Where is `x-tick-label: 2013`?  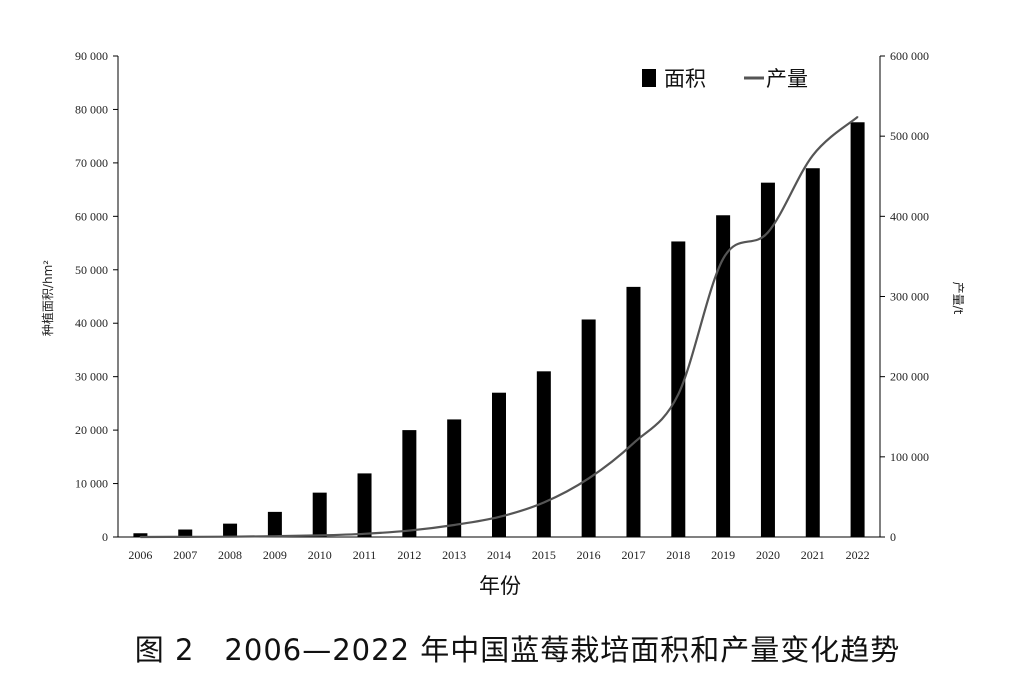
x-tick-label: 2013 is located at coordinates (454, 555).